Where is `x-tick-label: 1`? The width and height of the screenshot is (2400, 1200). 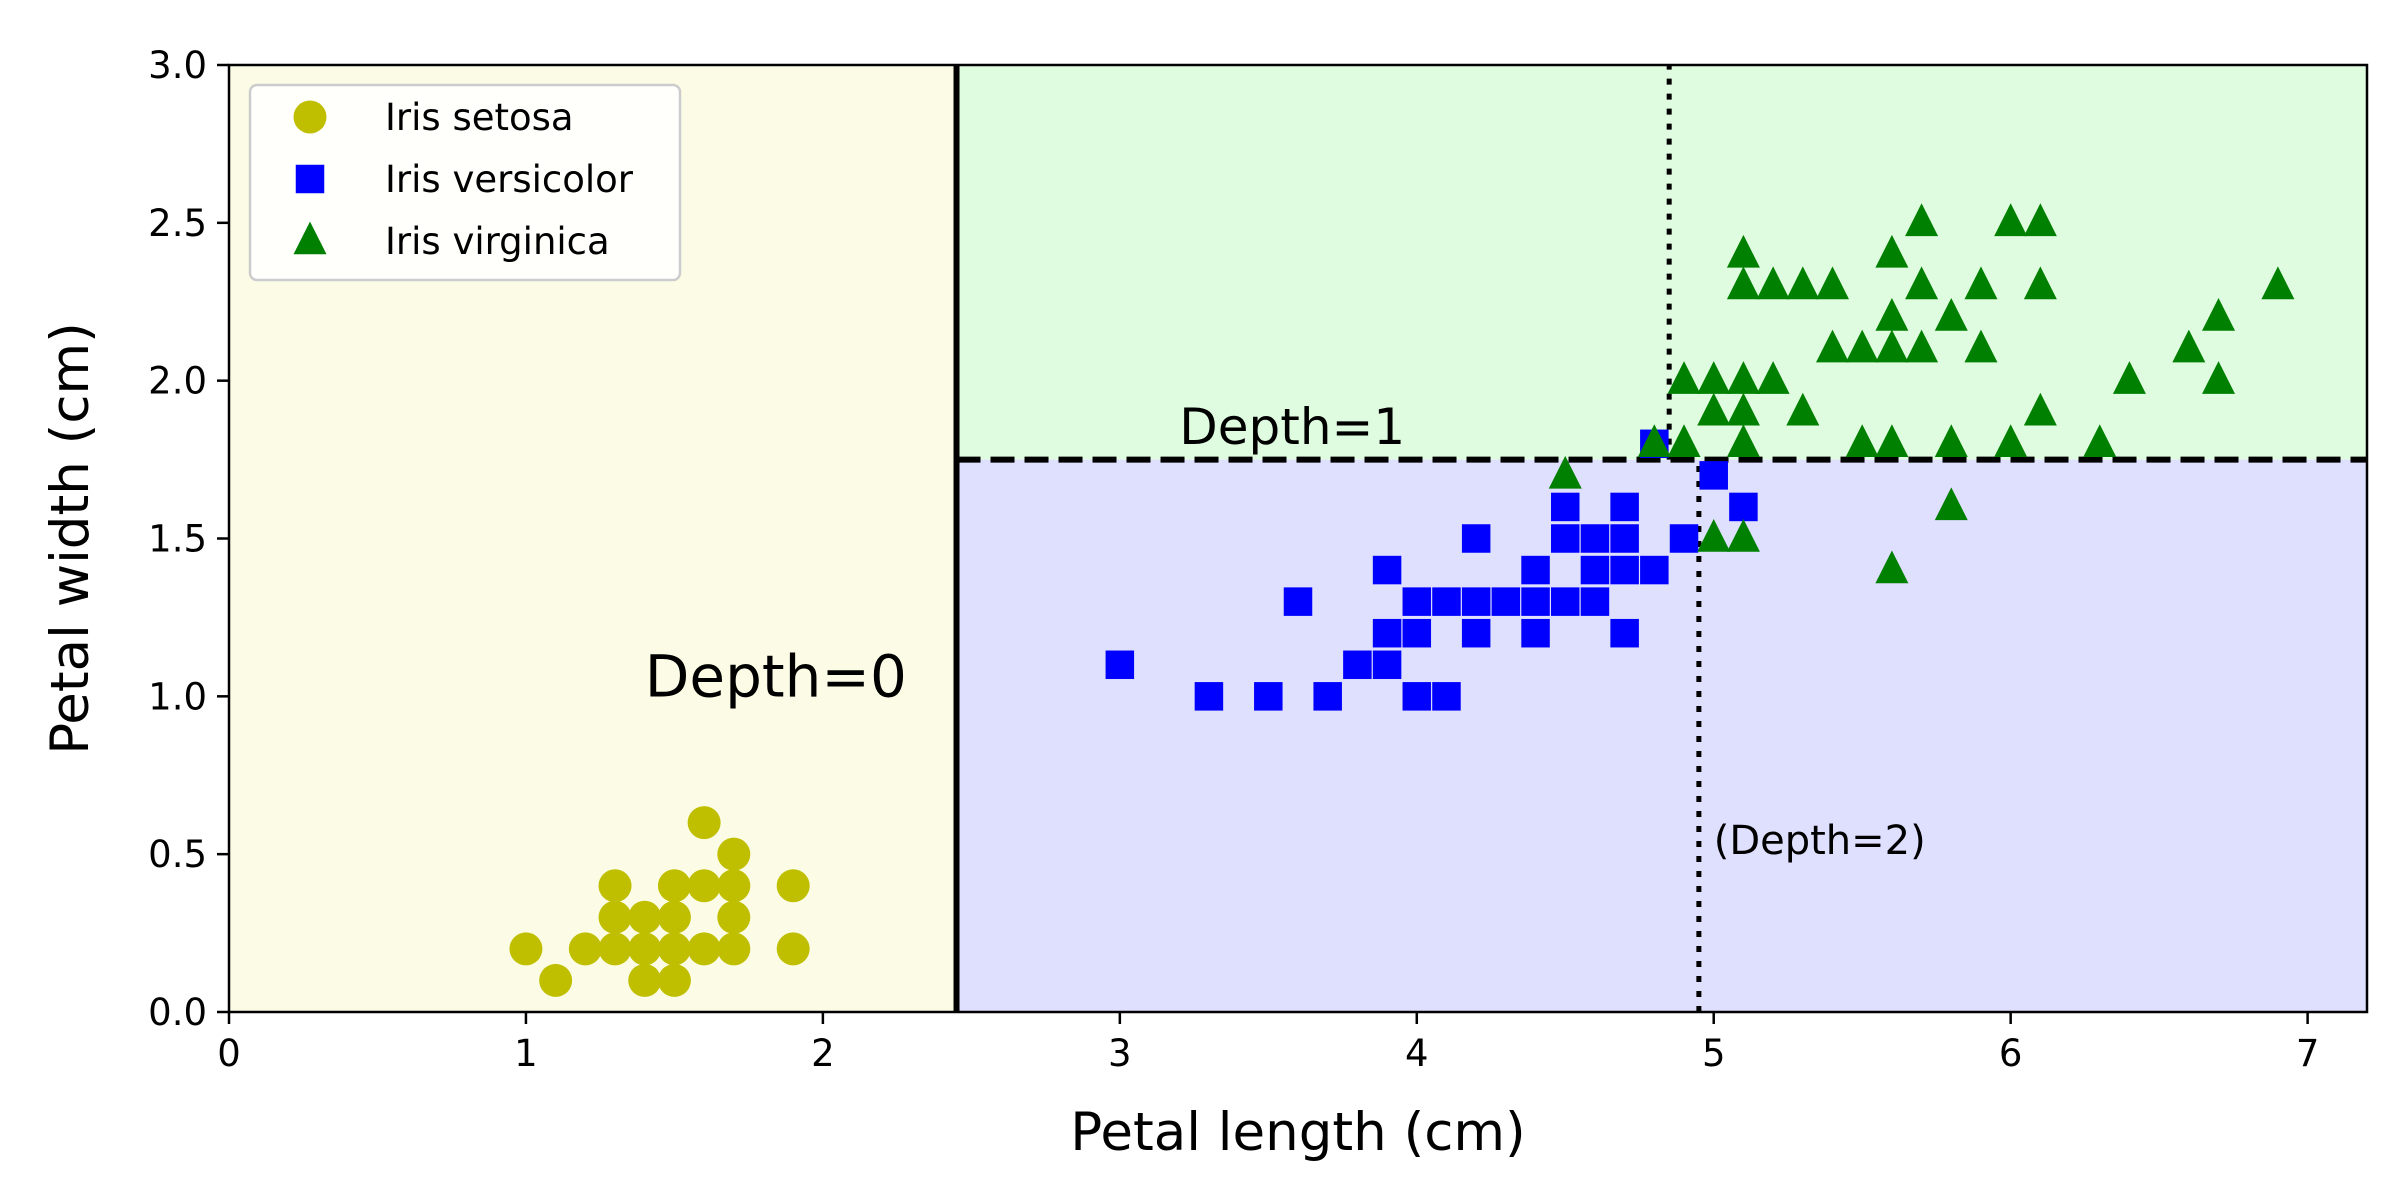 x-tick-label: 1 is located at coordinates (526, 1053).